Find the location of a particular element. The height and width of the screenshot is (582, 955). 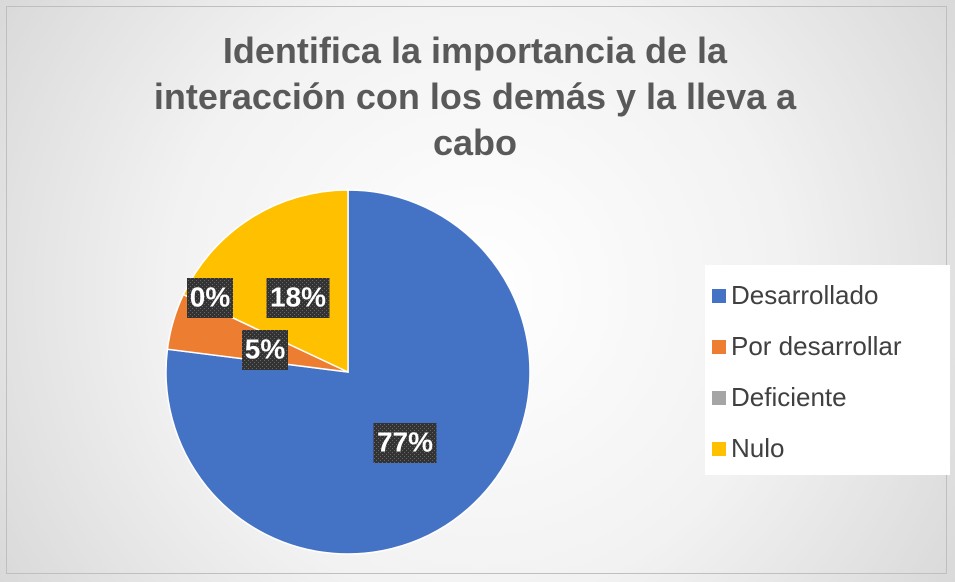

data-label: 5% is located at coordinates (265, 348).